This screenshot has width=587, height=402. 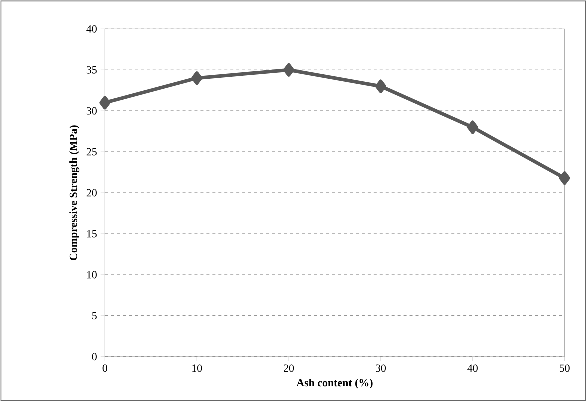 I want to click on x-tick-label: 30, so click(x=381, y=368).